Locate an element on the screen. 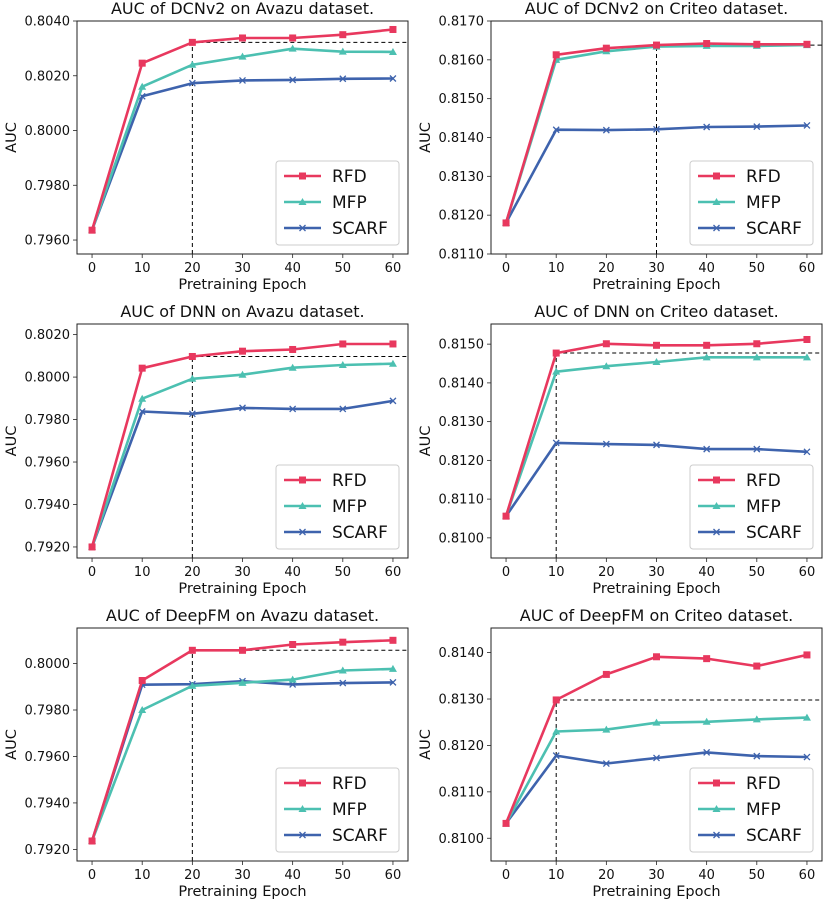  chart-title: AUC of DNN on Avazu dataset. is located at coordinates (242, 311).